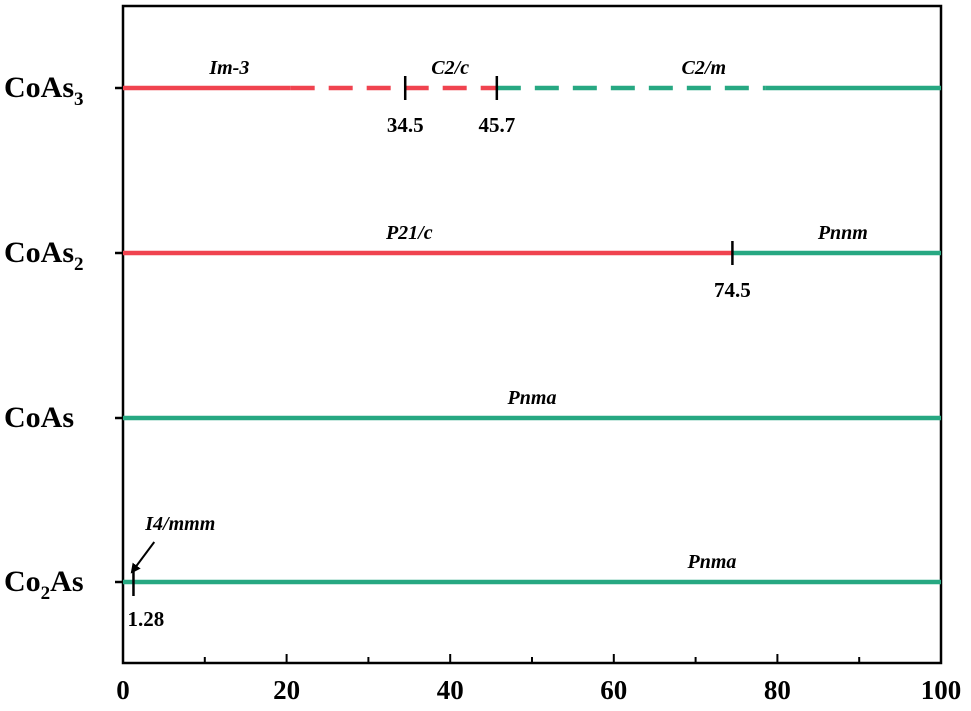 This screenshot has height=711, width=971. I want to click on transition-label: 74.5, so click(732, 290).